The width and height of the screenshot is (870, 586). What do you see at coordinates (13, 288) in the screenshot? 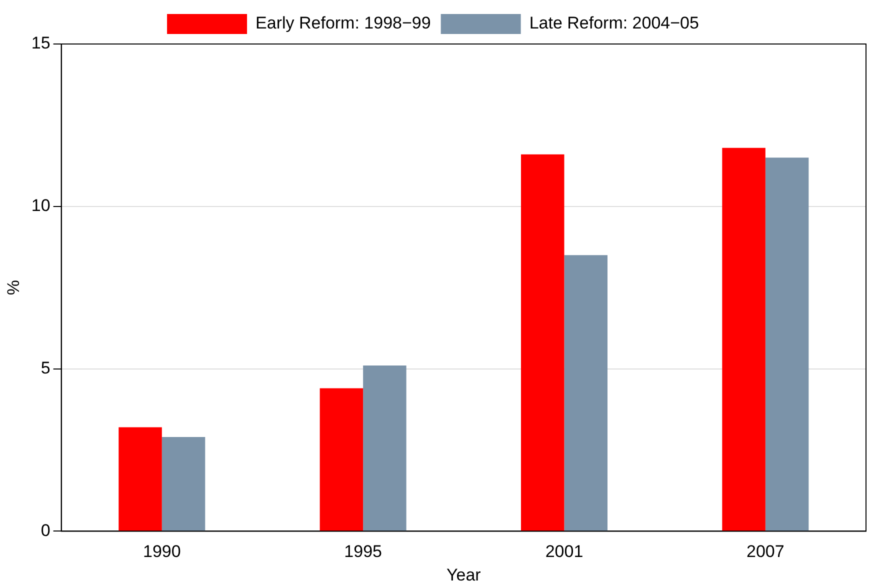
I see `y-axis-title: %` at bounding box center [13, 288].